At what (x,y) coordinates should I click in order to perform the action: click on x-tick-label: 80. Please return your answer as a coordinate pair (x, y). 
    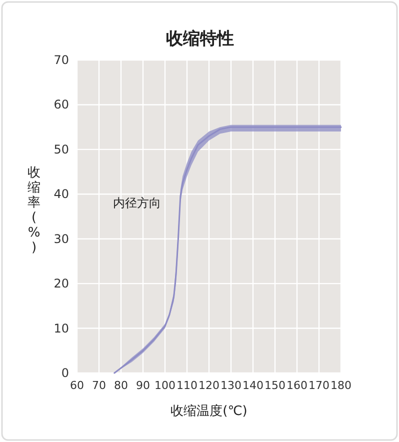
    Looking at the image, I should click on (121, 385).